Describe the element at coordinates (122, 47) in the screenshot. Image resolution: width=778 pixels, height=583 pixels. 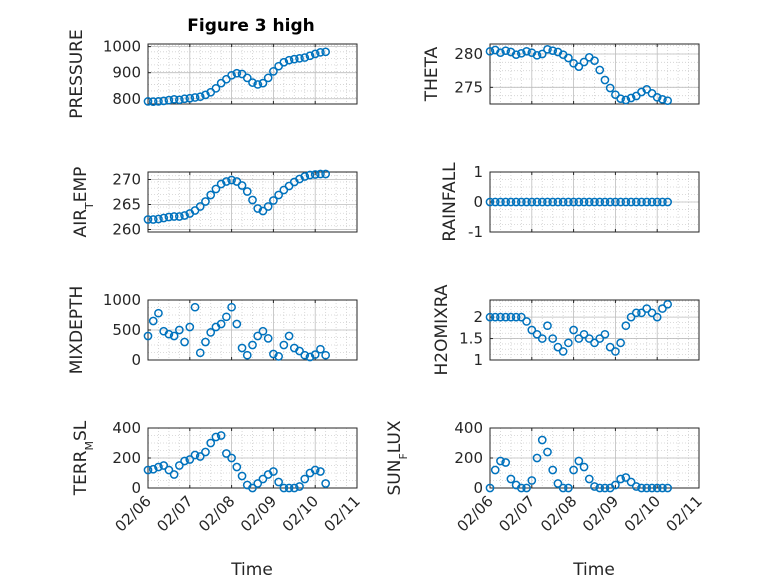
I see `y-tick-label: 1000` at that location.